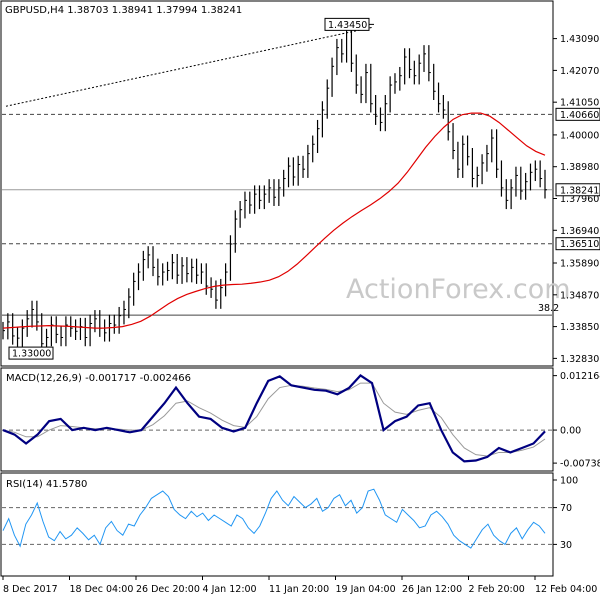  What do you see at coordinates (299, 589) in the screenshot?
I see `x-tick-label: 11 Jan 20:00` at bounding box center [299, 589].